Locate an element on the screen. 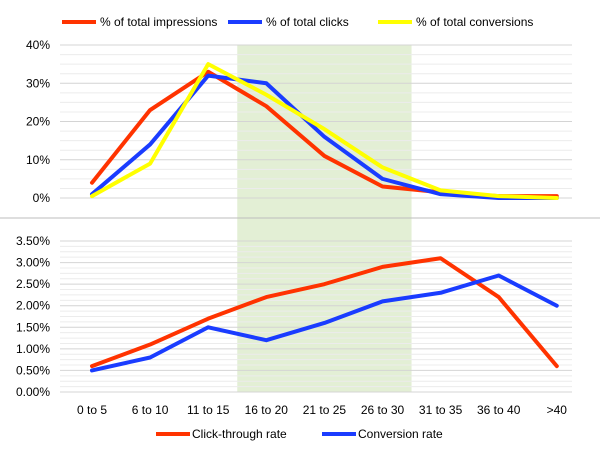 The width and height of the screenshot is (600, 453). top-legend-label-1: % of total clicks is located at coordinates (307, 22).